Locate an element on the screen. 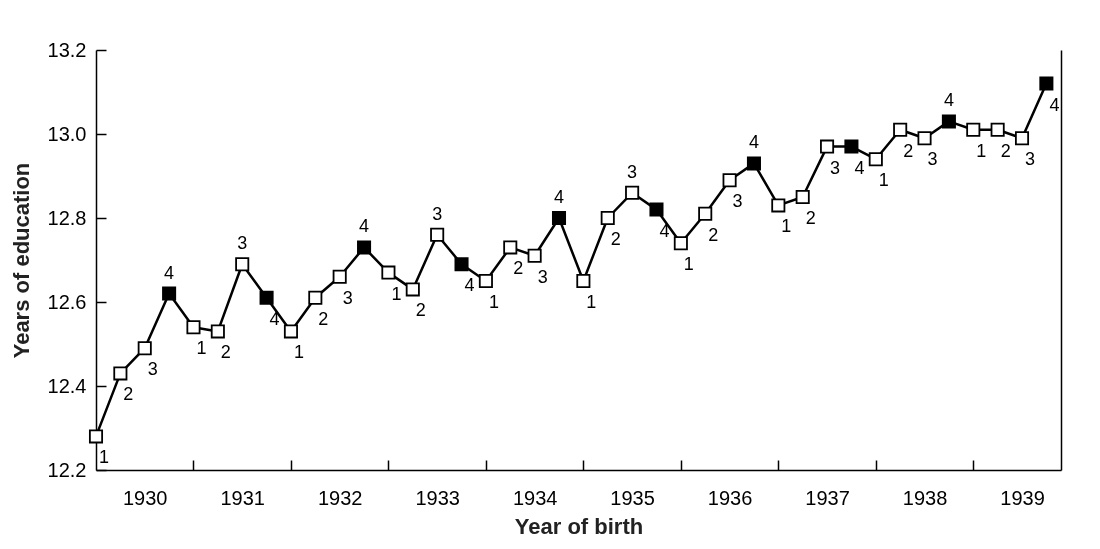 Image resolution: width=1100 pixels, height=549 pixels. x-tick-label: 1931 is located at coordinates (242, 497).